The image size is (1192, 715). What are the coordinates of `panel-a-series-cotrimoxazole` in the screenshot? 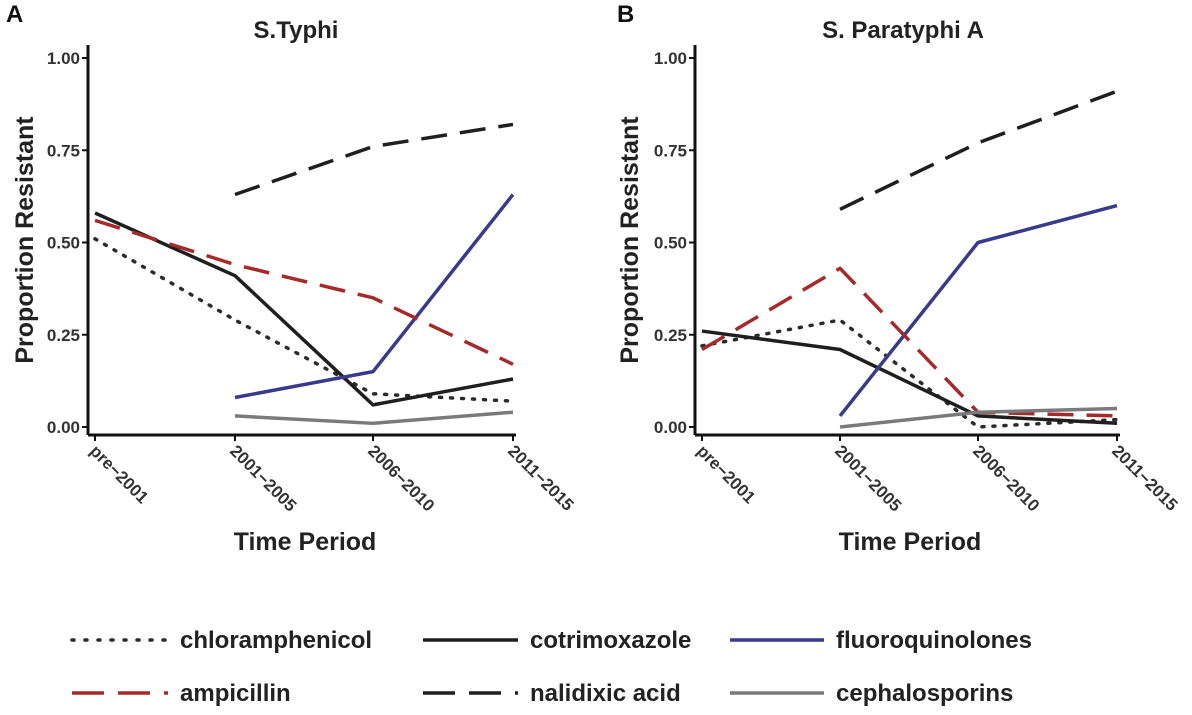 It's located at (304, 309).